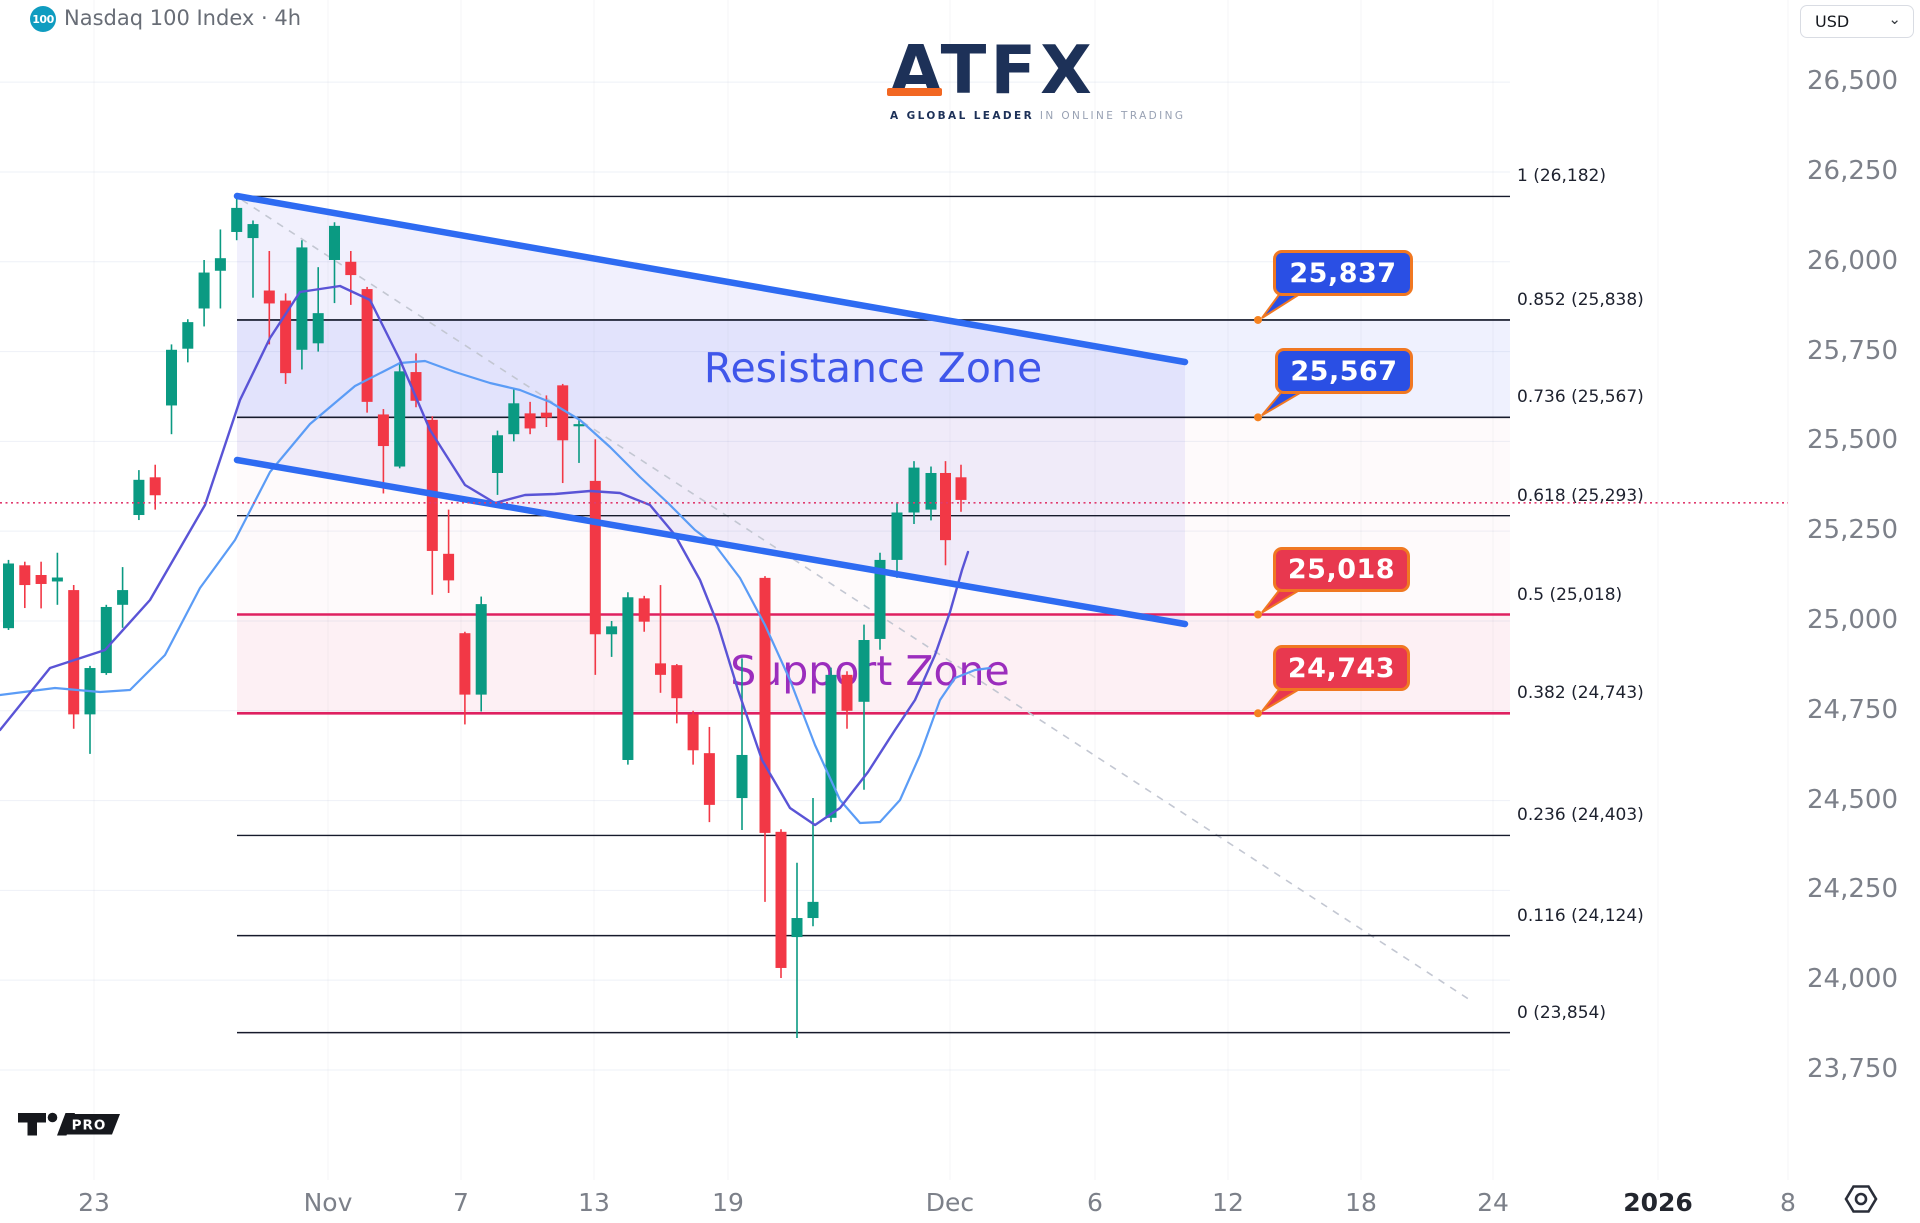 This screenshot has width=1920, height=1223. I want to click on price-axis-label: 24,750, so click(1852, 709).